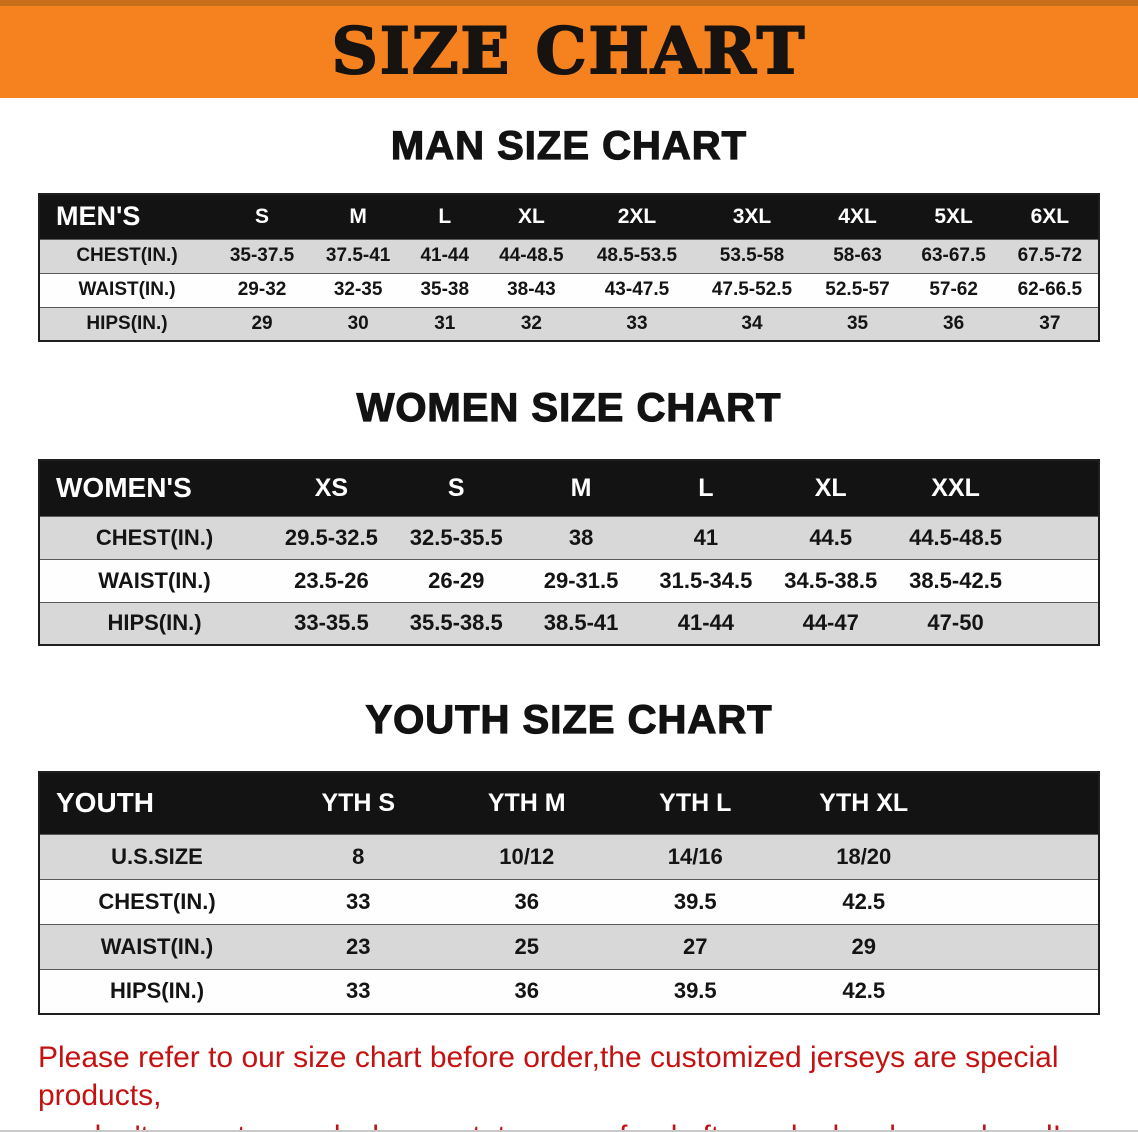  What do you see at coordinates (1050, 216) in the screenshot?
I see `size-header-cell: 6XL` at bounding box center [1050, 216].